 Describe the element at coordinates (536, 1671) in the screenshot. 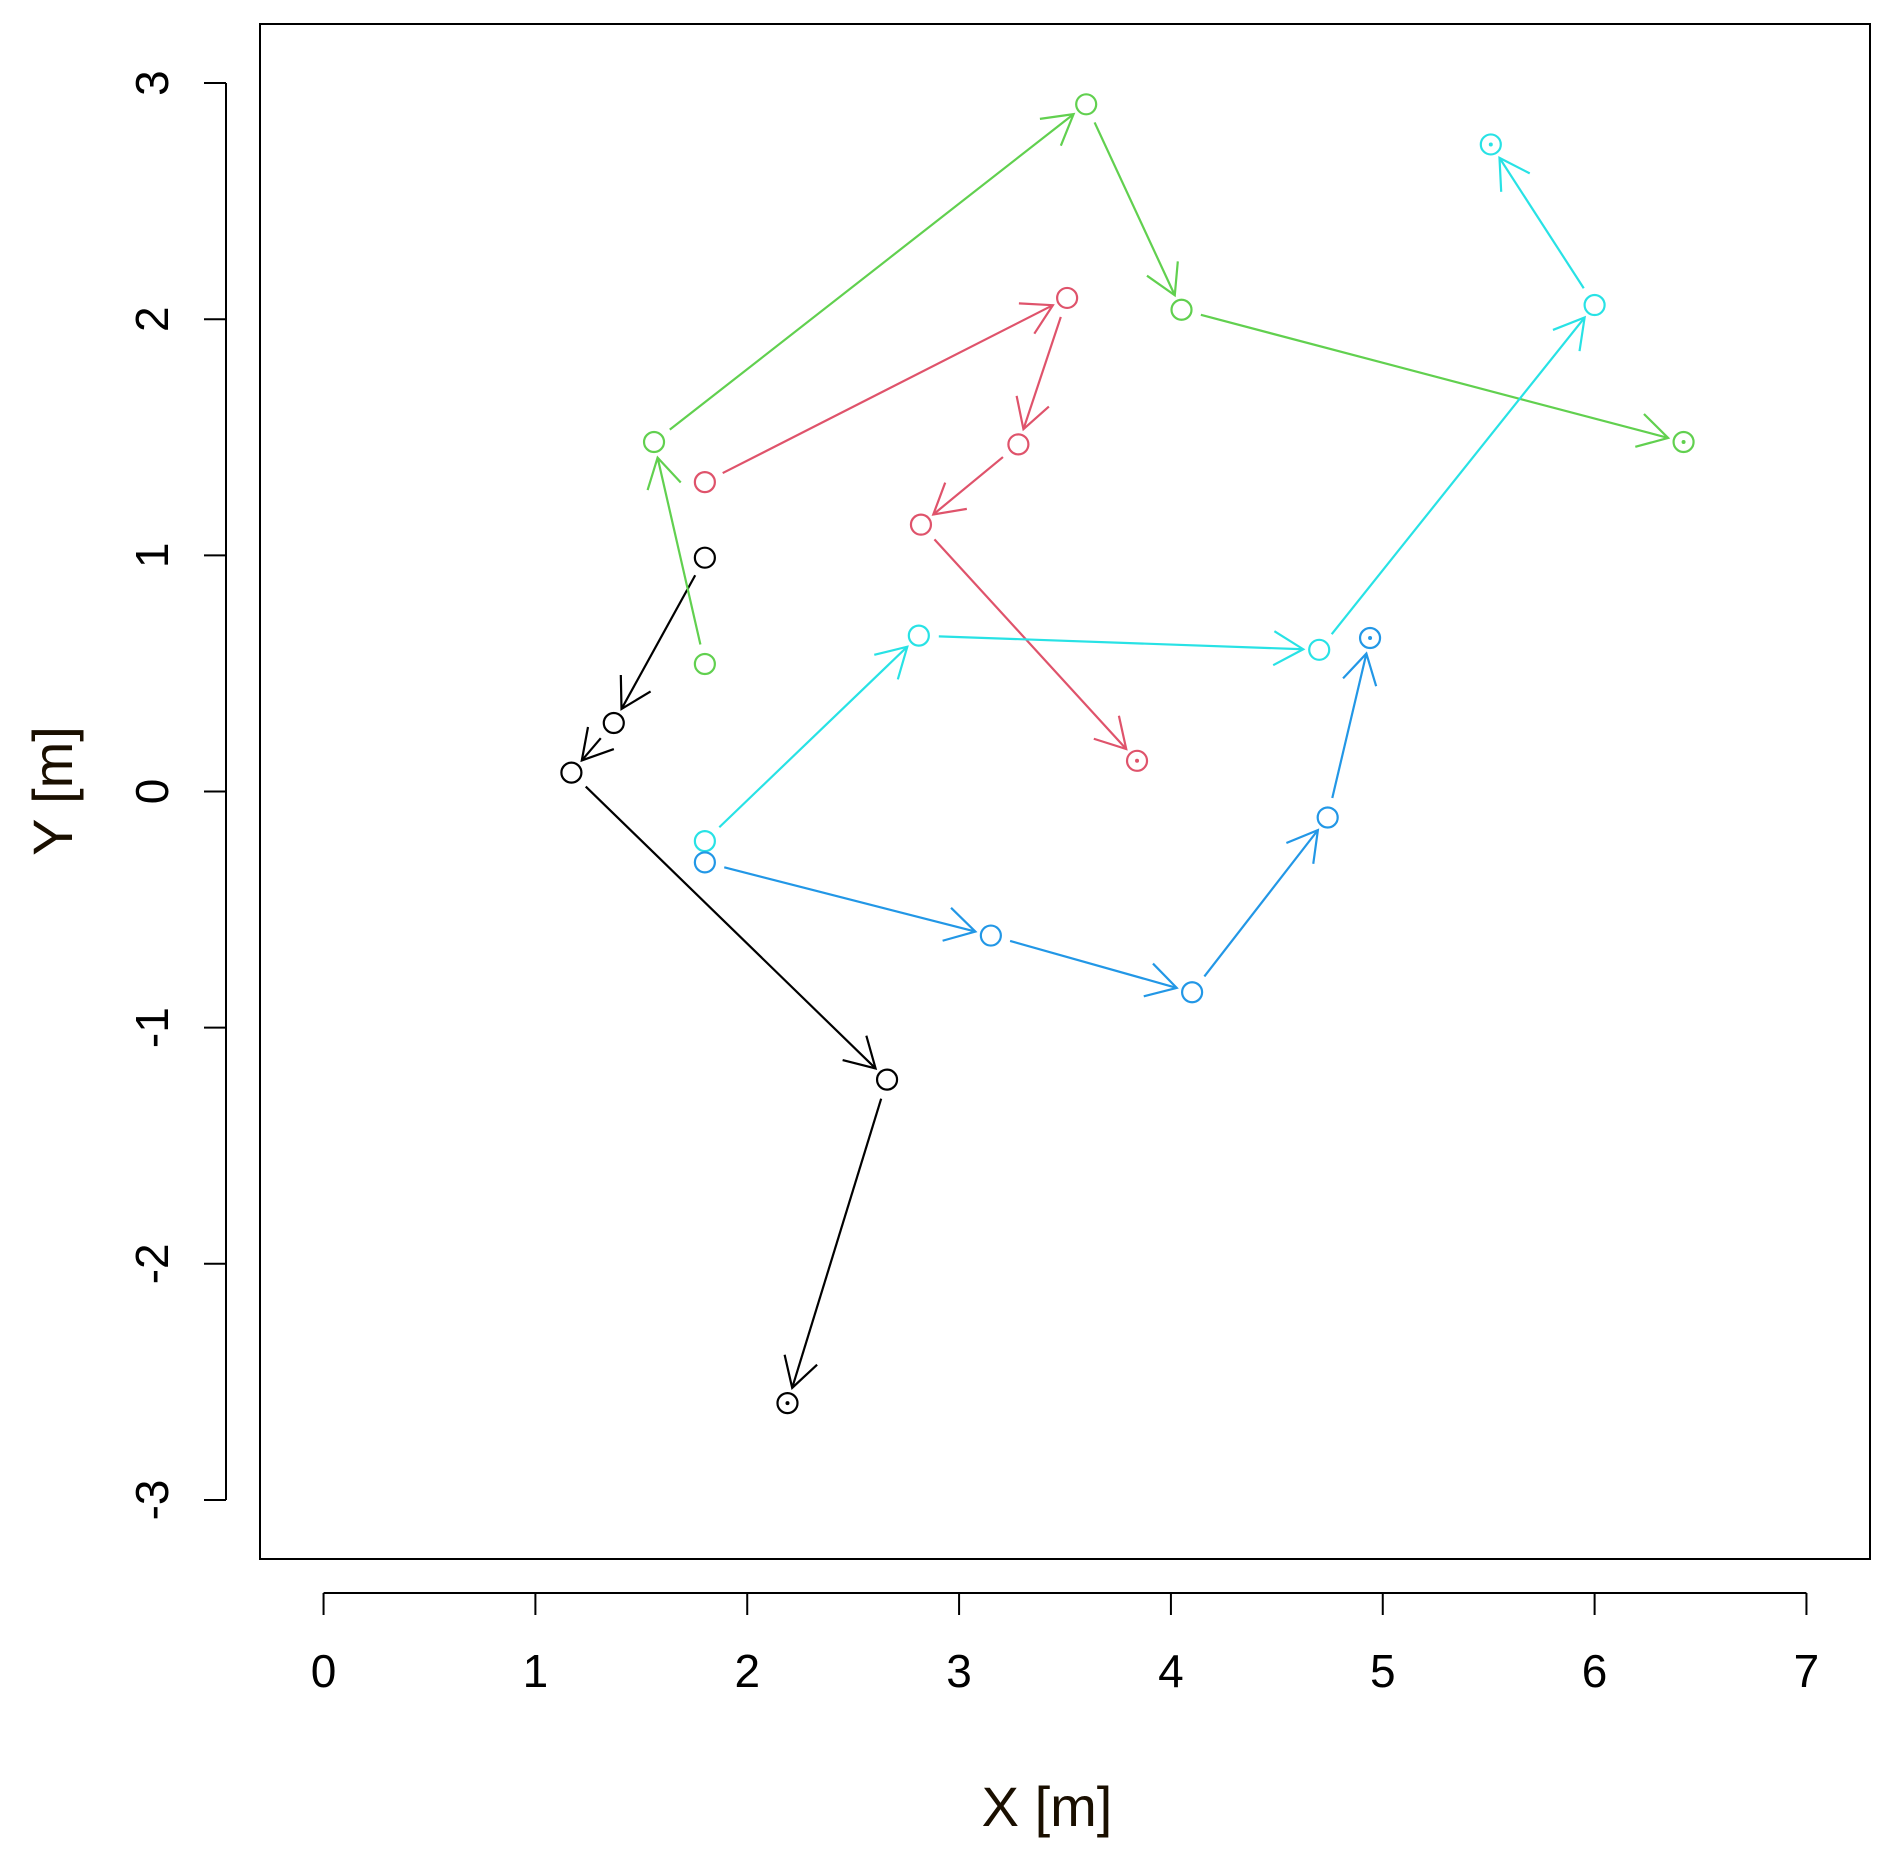

I see `x-tick-label: 1` at that location.